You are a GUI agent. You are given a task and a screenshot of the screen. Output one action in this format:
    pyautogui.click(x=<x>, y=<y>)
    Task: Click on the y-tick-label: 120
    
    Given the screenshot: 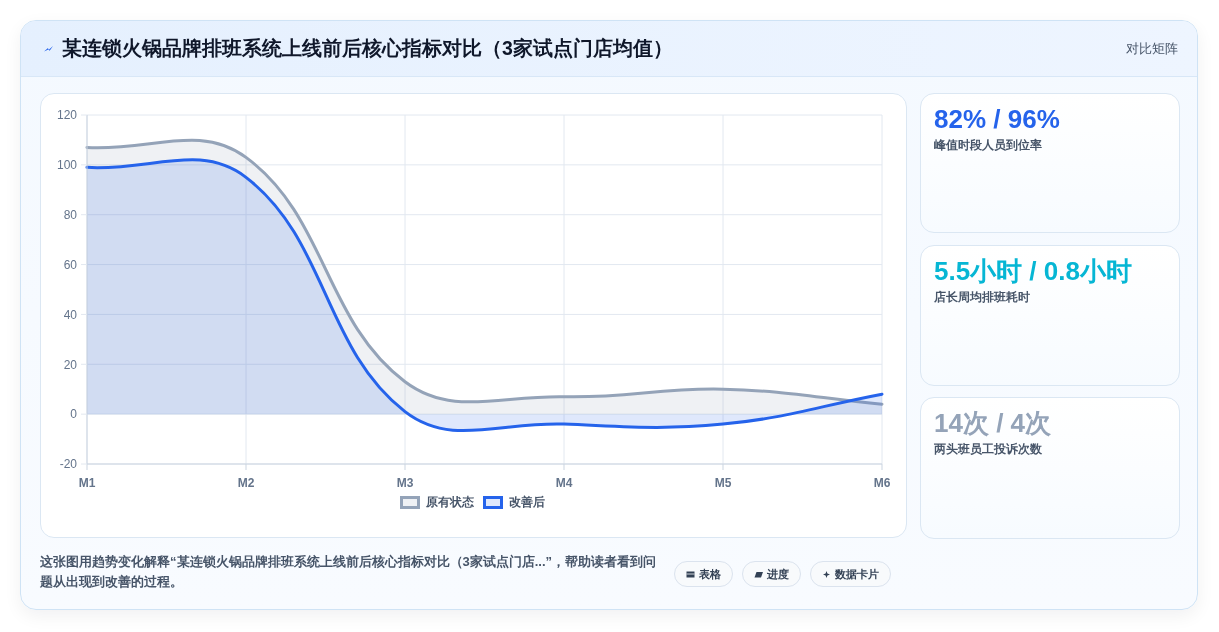 What is the action you would take?
    pyautogui.click(x=67, y=115)
    